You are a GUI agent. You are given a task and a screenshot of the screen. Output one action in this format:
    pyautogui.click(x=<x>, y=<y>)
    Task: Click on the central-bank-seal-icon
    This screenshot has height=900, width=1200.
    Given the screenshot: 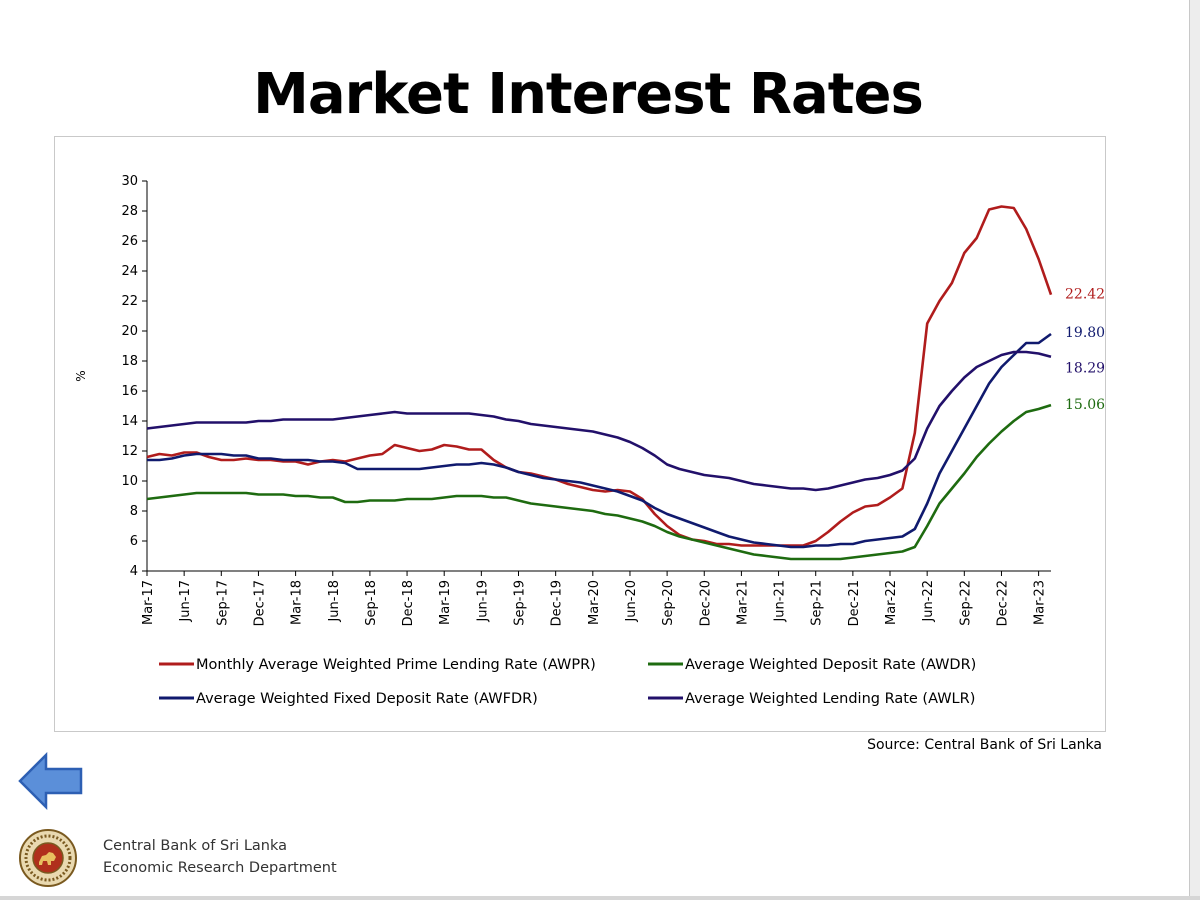 What is the action you would take?
    pyautogui.click(x=48, y=858)
    